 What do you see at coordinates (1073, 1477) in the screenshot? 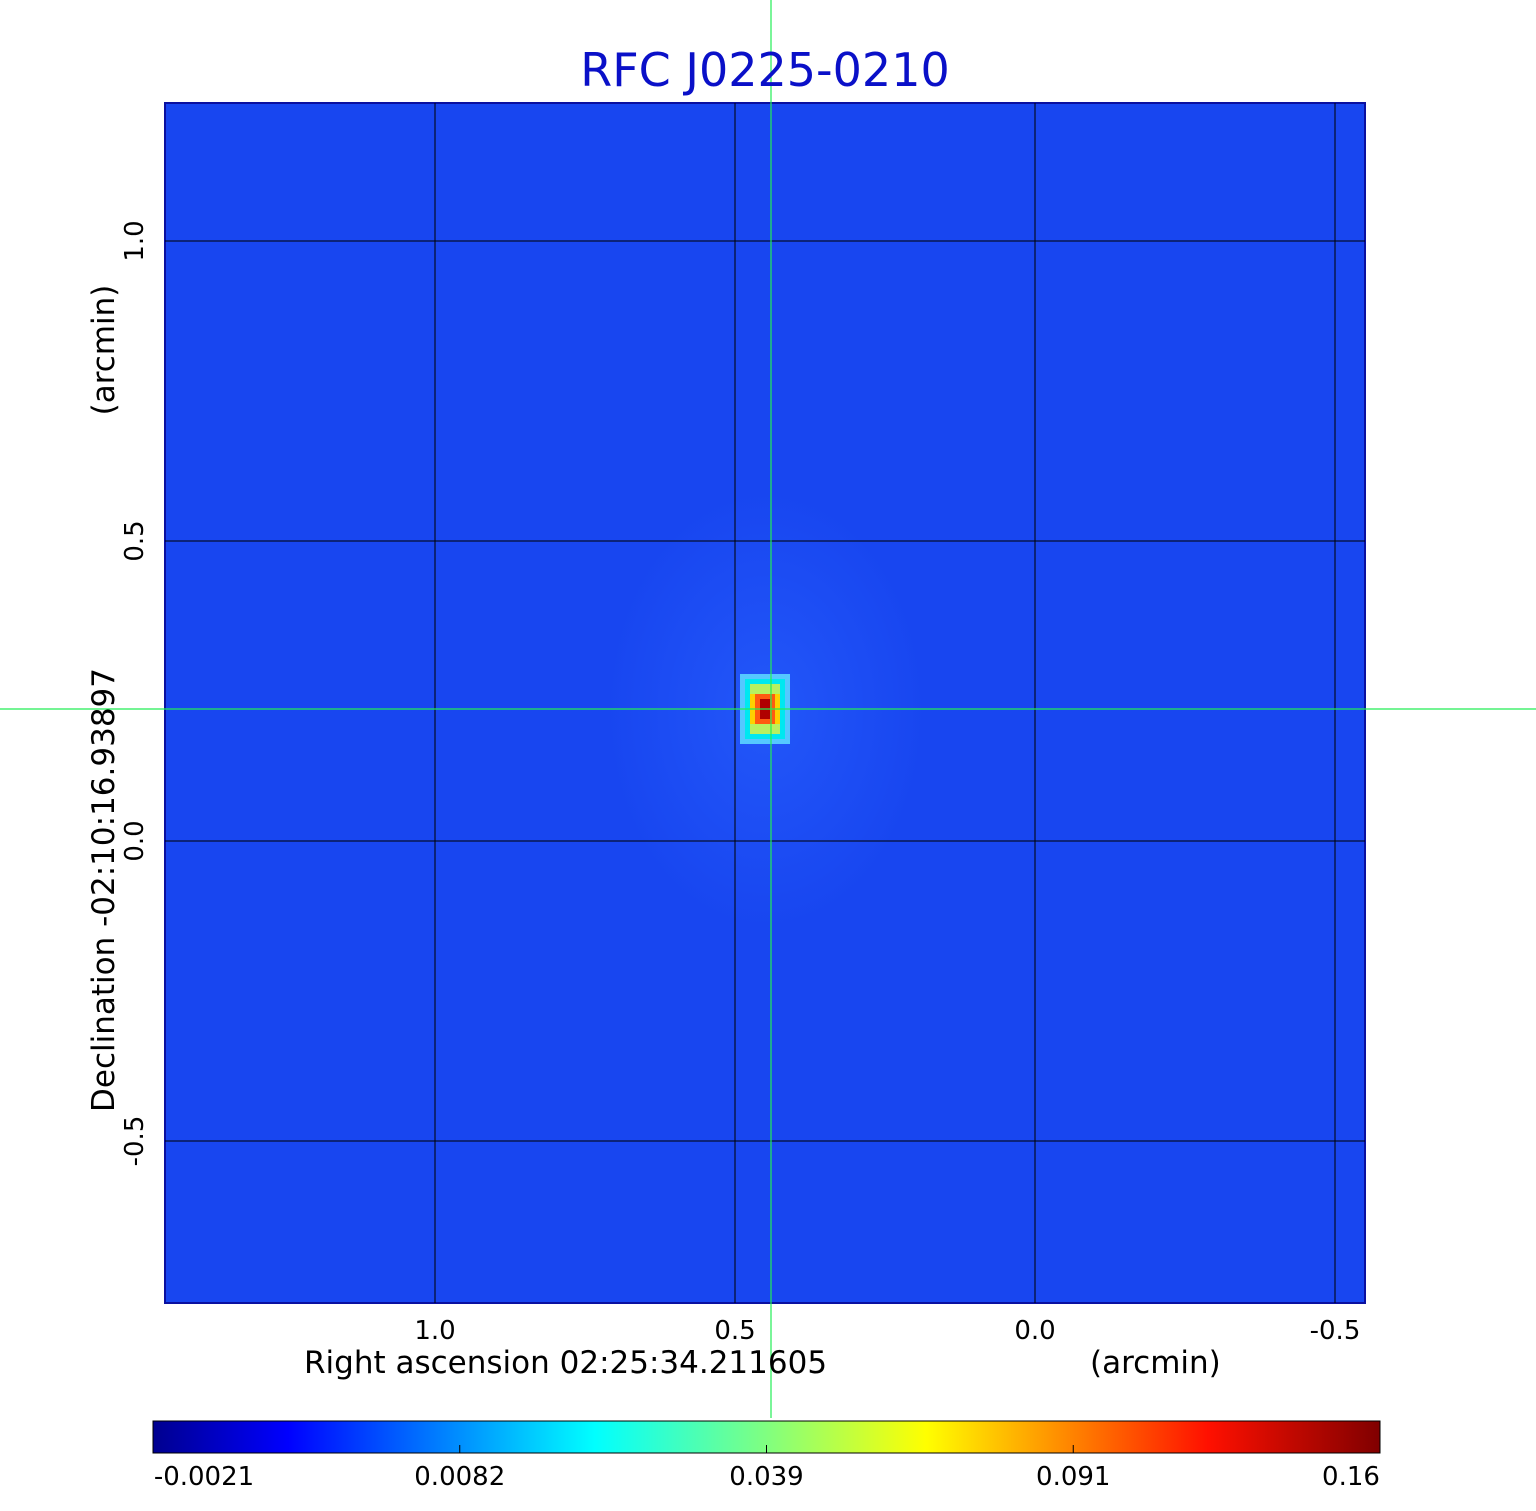
I see `colorbar-tick-label: 0.091` at bounding box center [1073, 1477].